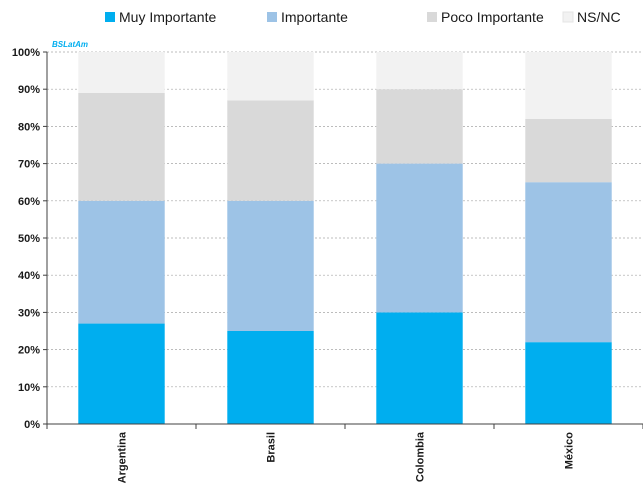  What do you see at coordinates (421, 456) in the screenshot?
I see `x-category-label-2: Colombia` at bounding box center [421, 456].